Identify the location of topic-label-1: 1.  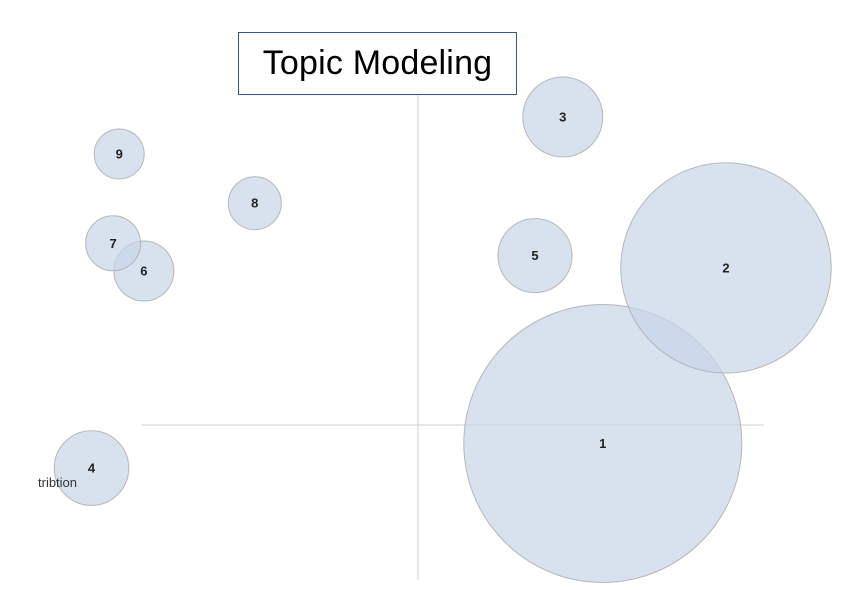
(602, 443).